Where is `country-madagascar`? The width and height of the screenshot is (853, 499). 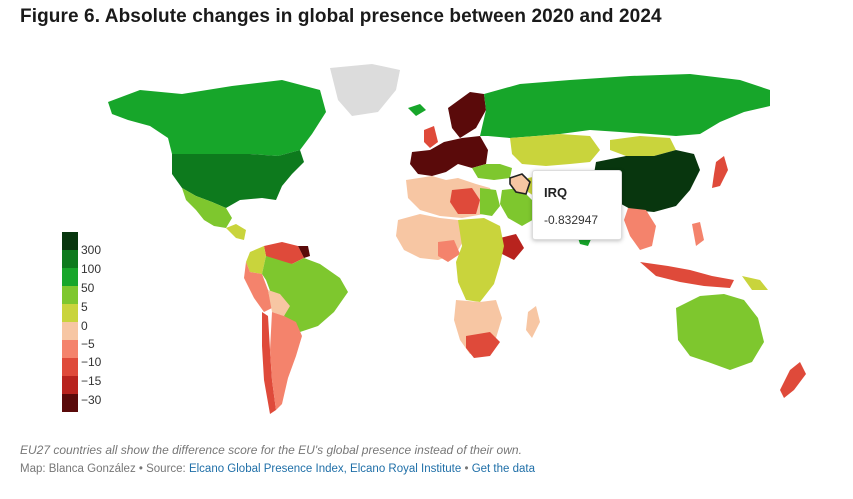
country-madagascar is located at coordinates (533, 322).